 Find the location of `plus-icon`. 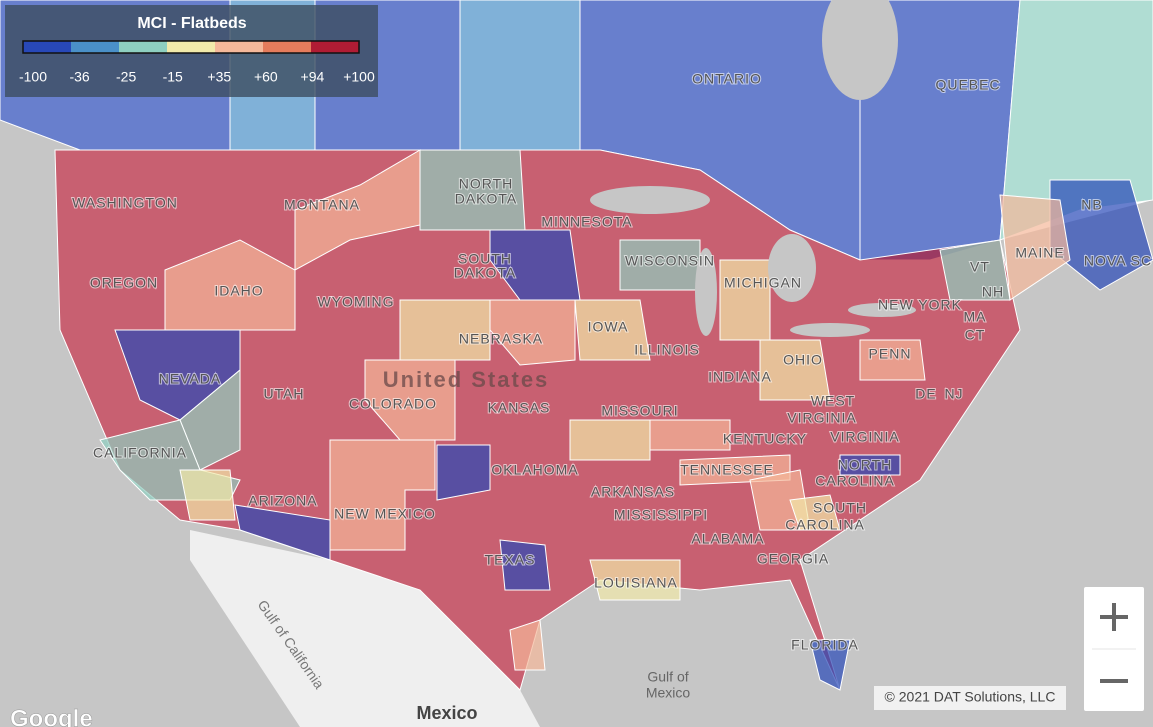

plus-icon is located at coordinates (1114, 617).